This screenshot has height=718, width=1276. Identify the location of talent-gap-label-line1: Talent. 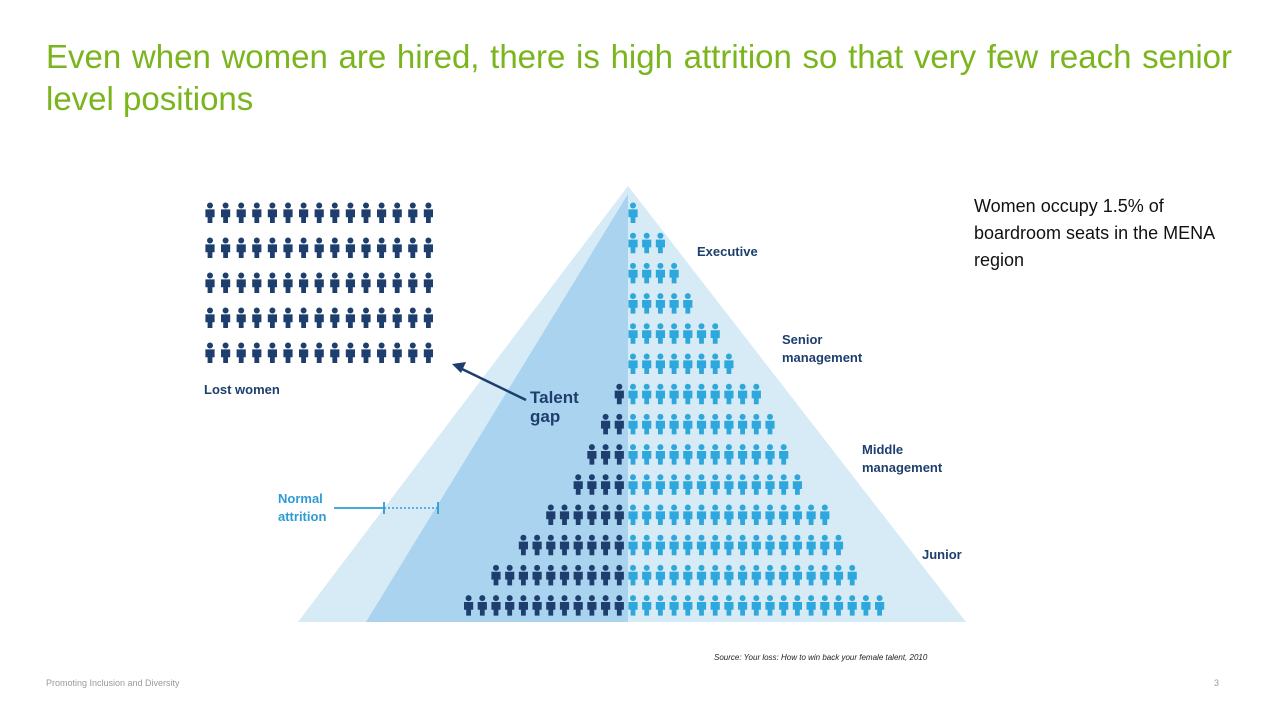
(554, 397).